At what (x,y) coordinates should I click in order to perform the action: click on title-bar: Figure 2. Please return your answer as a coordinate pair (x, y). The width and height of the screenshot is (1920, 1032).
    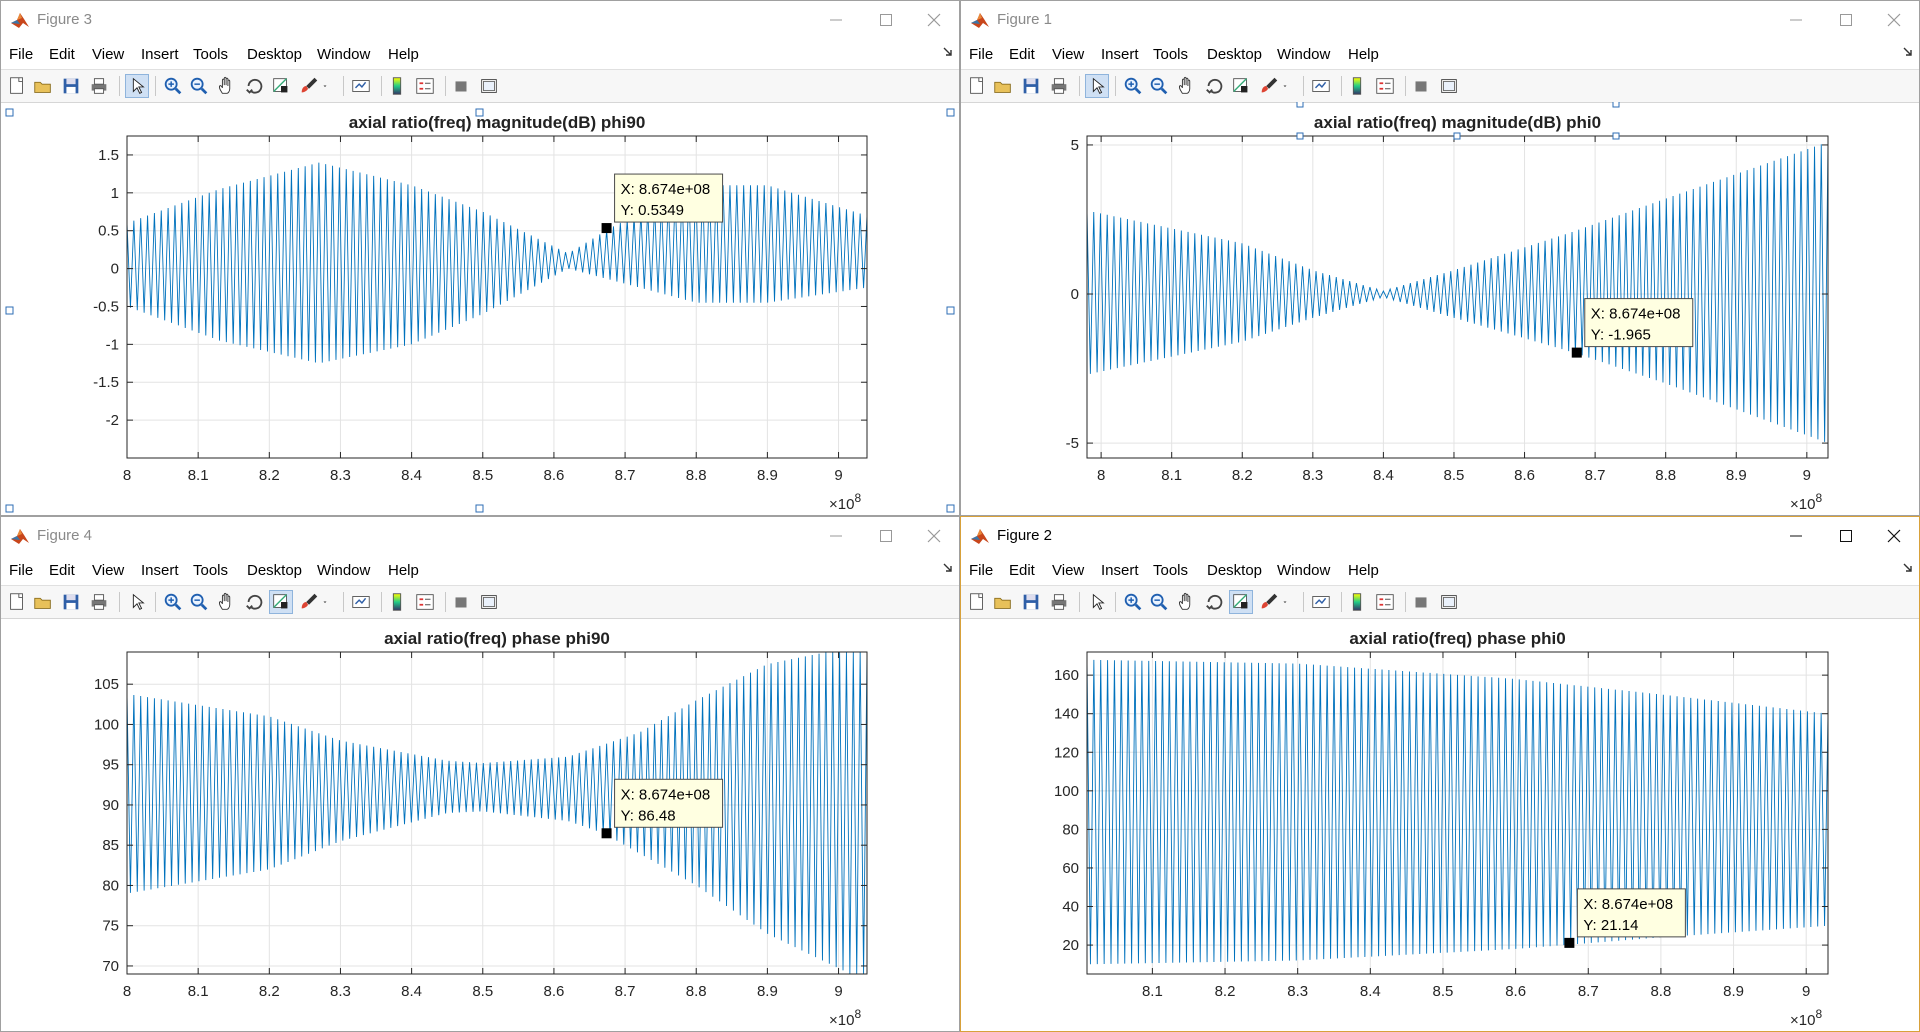
    Looking at the image, I should click on (1440, 536).